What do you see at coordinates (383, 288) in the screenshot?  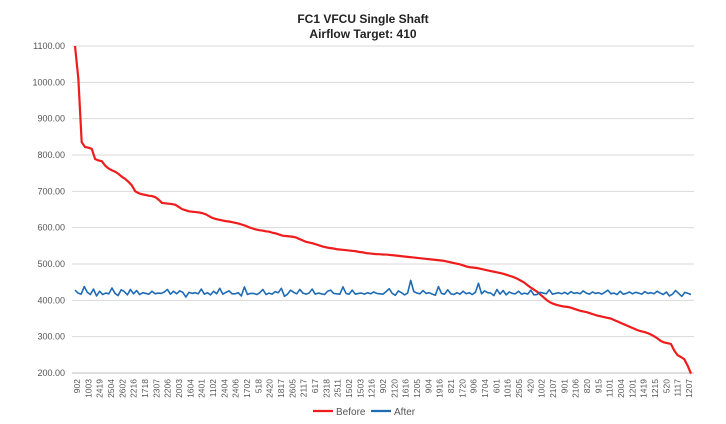 I see `series-line-after` at bounding box center [383, 288].